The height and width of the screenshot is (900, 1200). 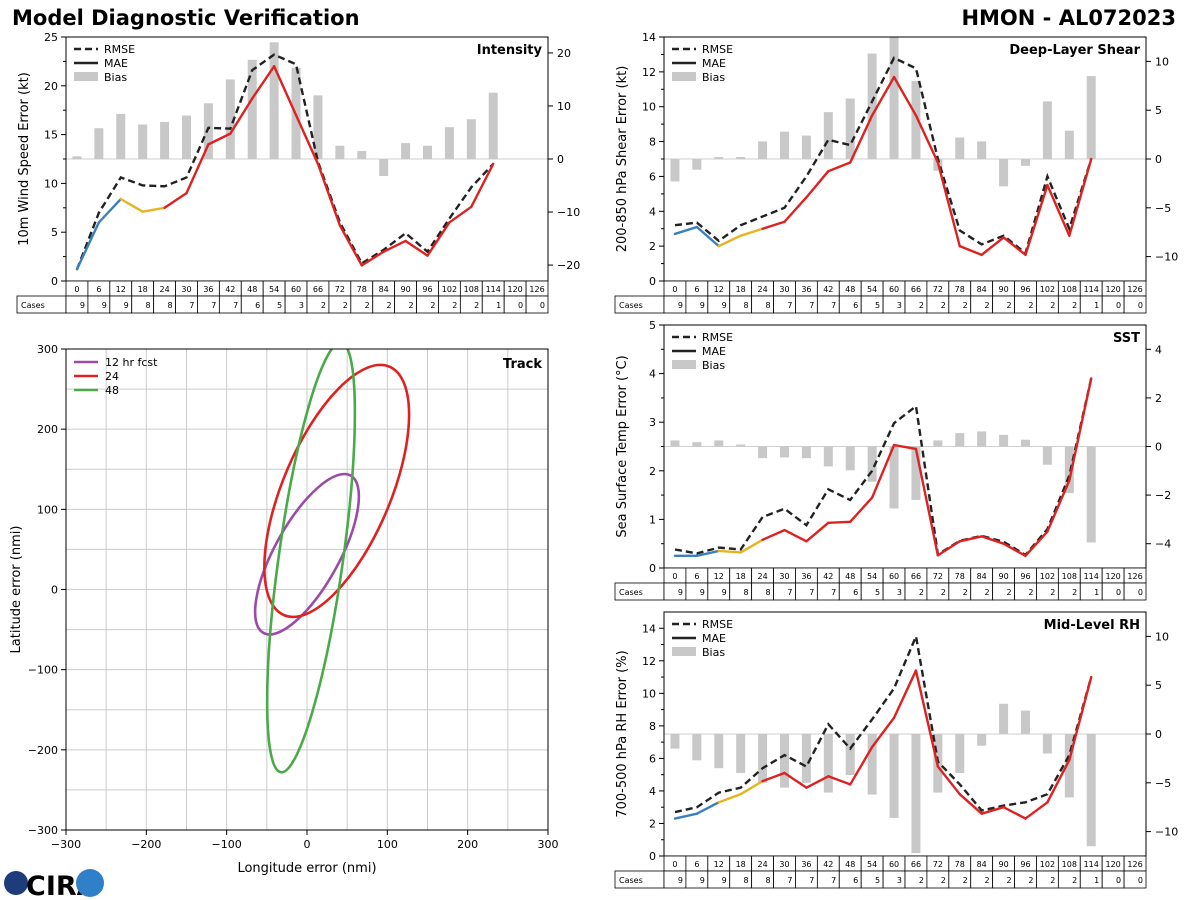 I want to click on y2-tick-label: −20, so click(x=568, y=265).